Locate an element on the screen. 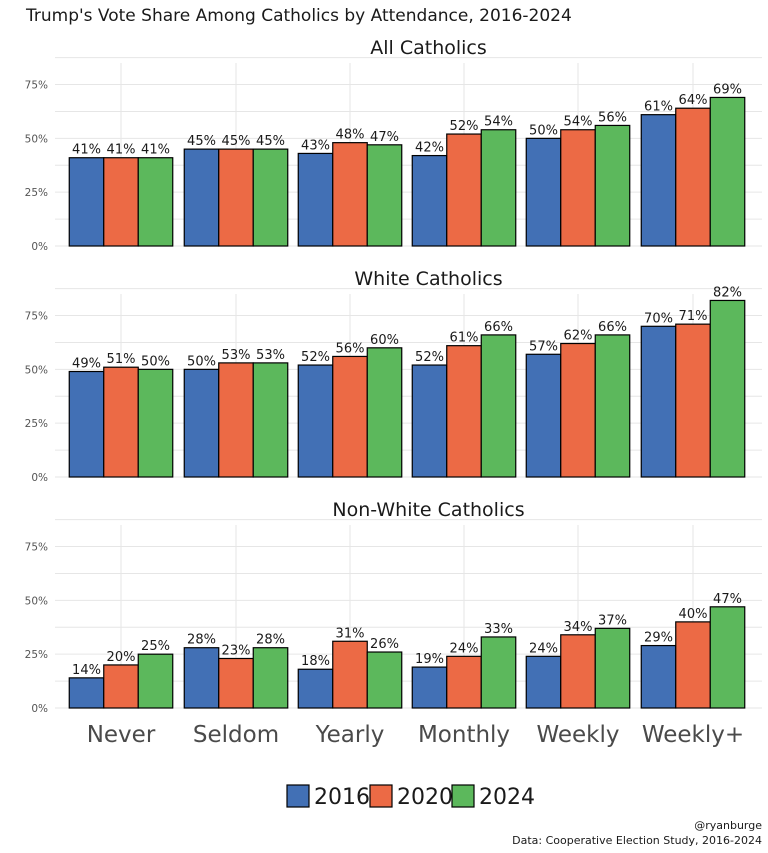  data-label: 61% is located at coordinates (658, 107).